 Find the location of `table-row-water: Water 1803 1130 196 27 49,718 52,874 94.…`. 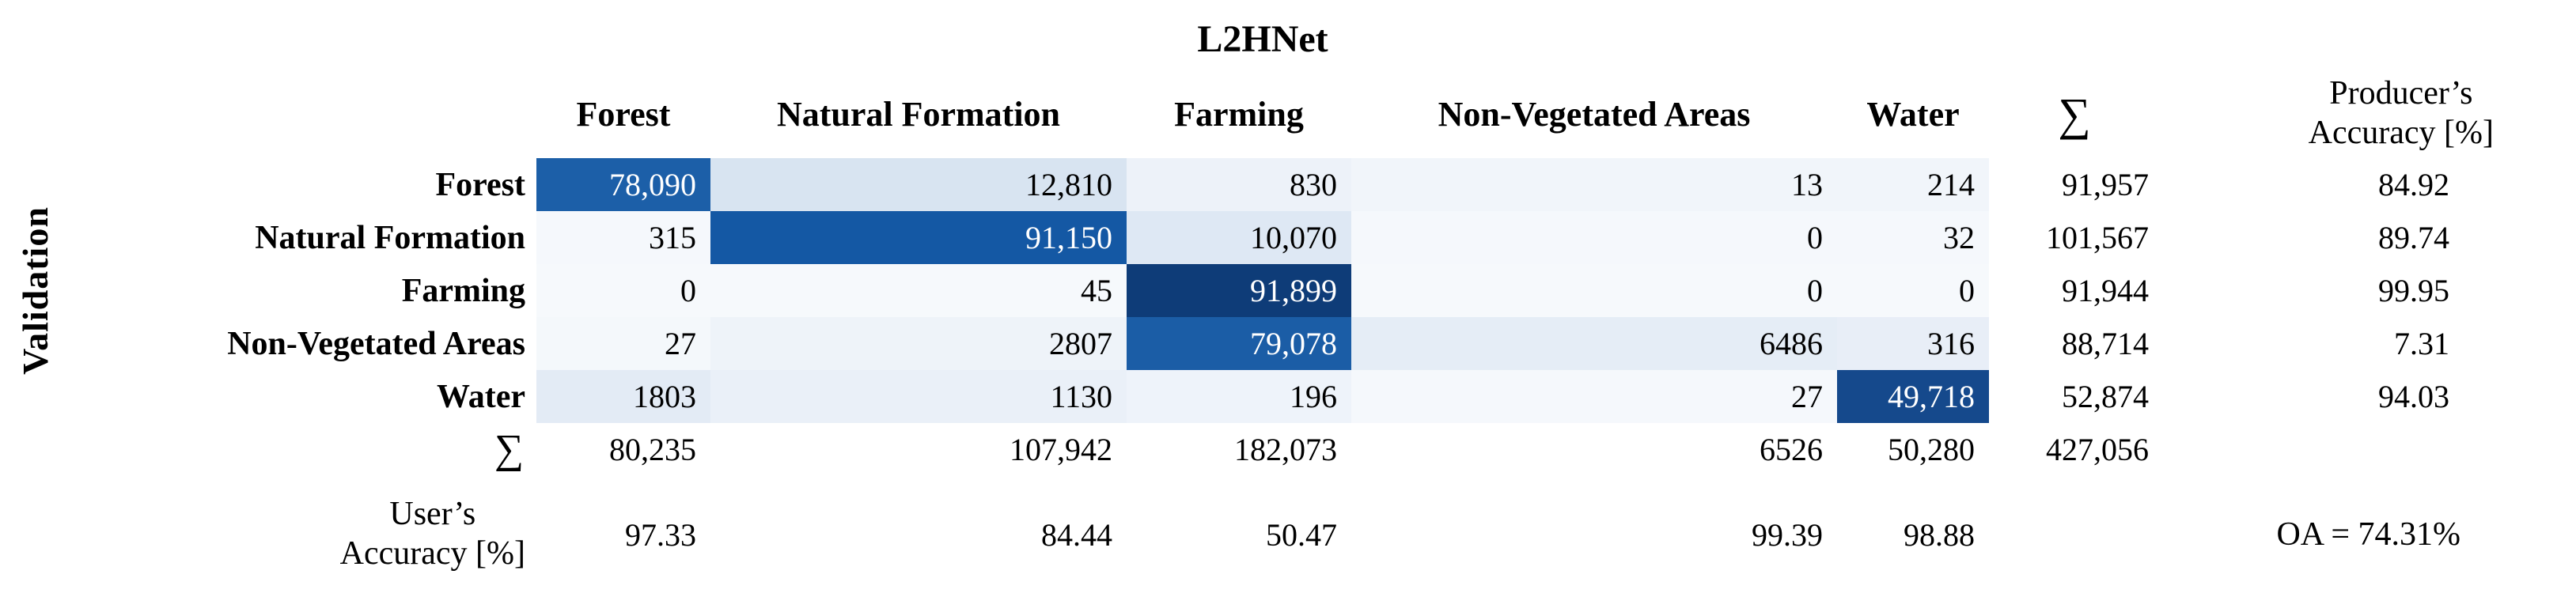

table-row-water: Water 1803 1130 196 27 49,718 52,874 94.… is located at coordinates (1288, 396).